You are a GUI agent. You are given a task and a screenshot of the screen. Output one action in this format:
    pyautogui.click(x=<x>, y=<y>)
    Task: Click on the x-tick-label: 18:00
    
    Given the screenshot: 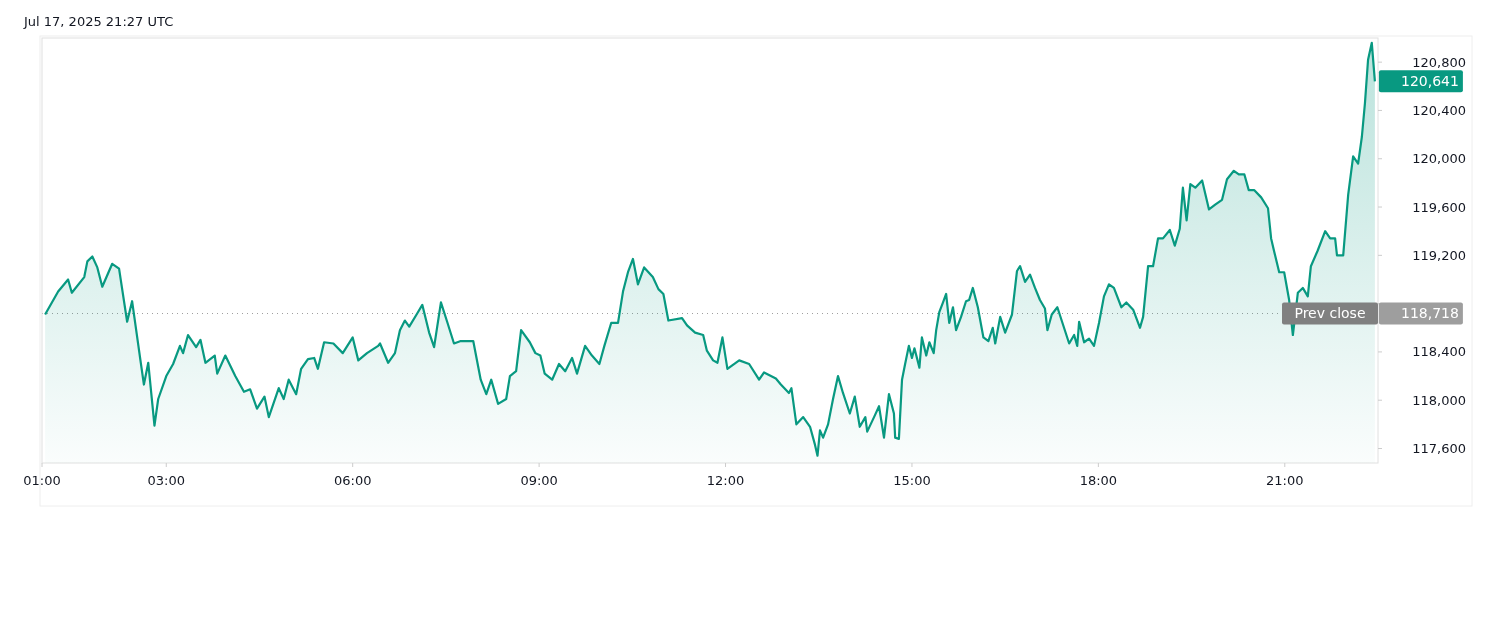 What is the action you would take?
    pyautogui.click(x=1098, y=480)
    